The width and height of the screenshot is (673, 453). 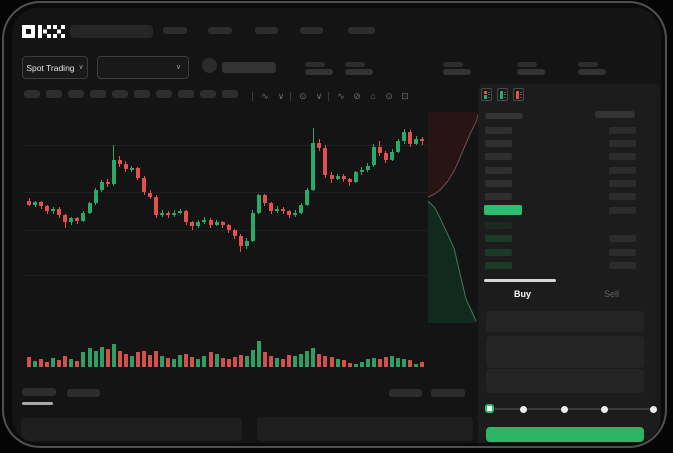 What do you see at coordinates (39, 392) in the screenshot?
I see `bottom-tab-open-orders` at bounding box center [39, 392].